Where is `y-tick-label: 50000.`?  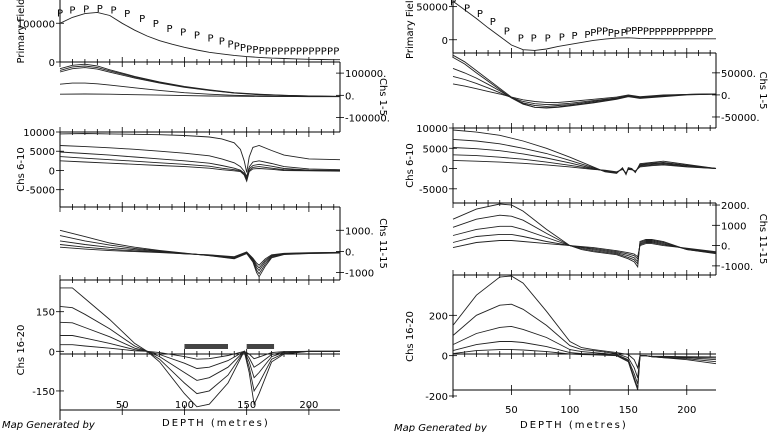
y-tick-label: 50000. is located at coordinates (738, 74).